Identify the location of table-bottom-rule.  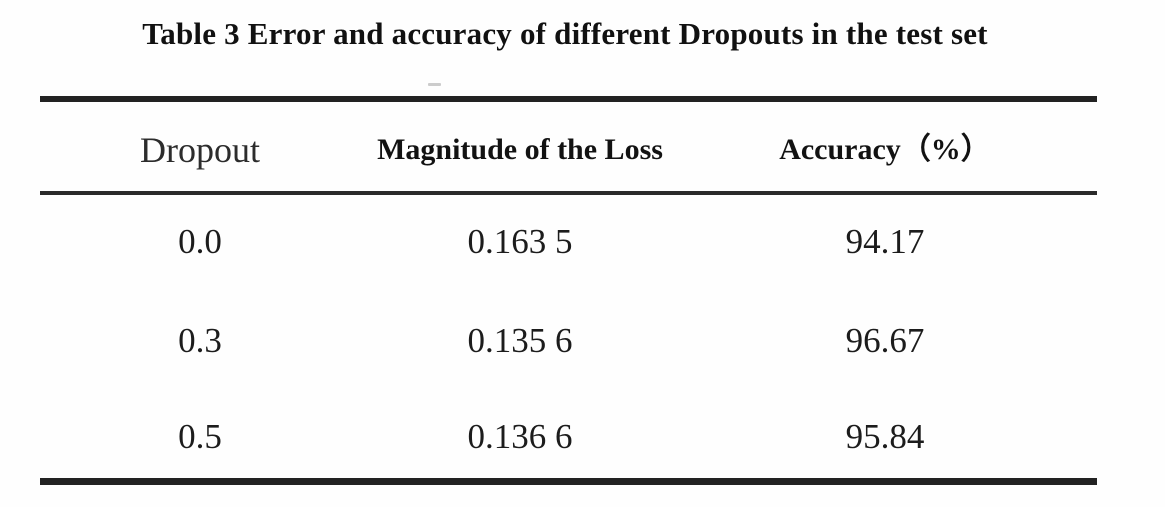
(568, 481).